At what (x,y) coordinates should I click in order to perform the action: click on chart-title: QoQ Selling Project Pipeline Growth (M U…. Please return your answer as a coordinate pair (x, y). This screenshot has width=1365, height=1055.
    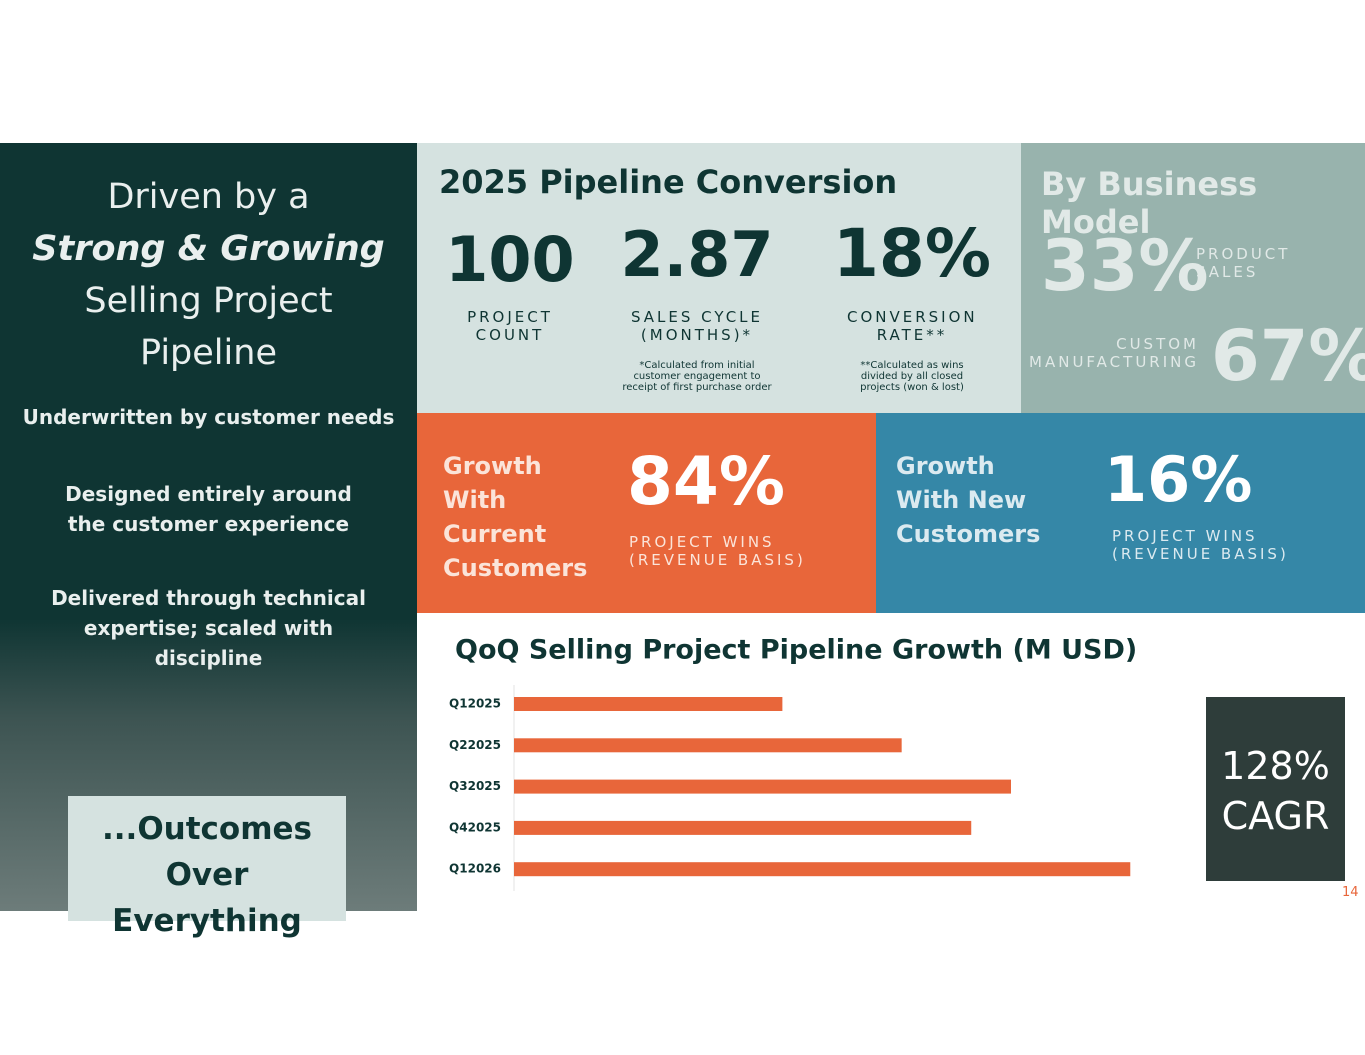
    Looking at the image, I should click on (796, 650).